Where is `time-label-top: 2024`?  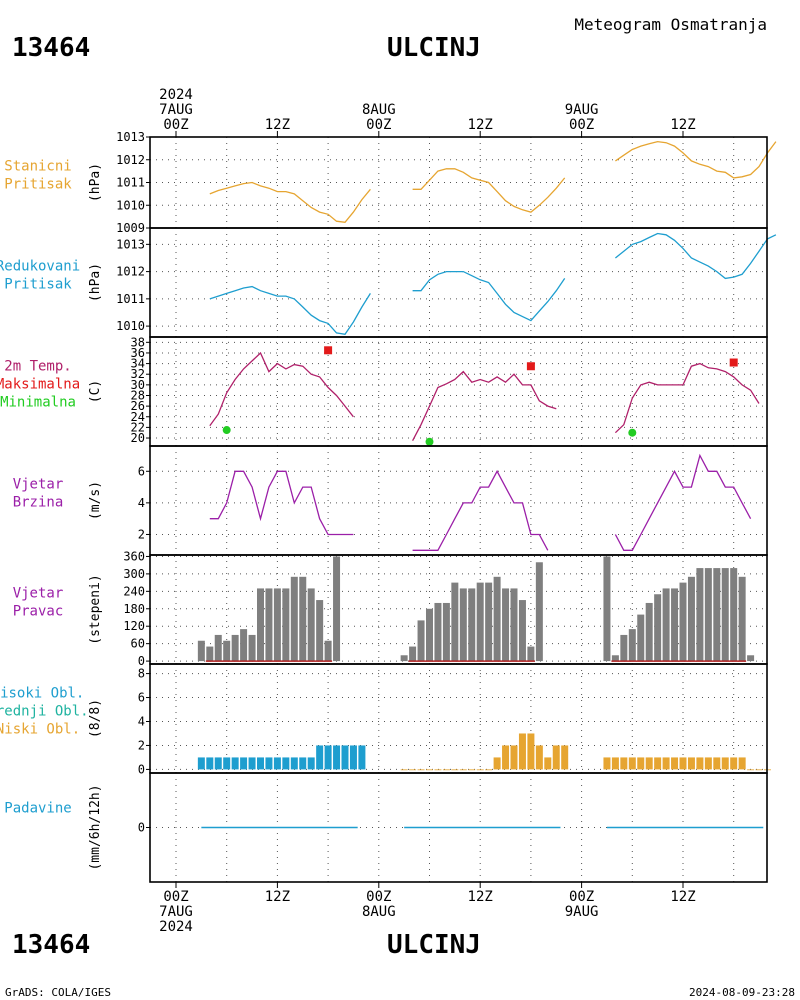
time-label-top: 2024 is located at coordinates (176, 95).